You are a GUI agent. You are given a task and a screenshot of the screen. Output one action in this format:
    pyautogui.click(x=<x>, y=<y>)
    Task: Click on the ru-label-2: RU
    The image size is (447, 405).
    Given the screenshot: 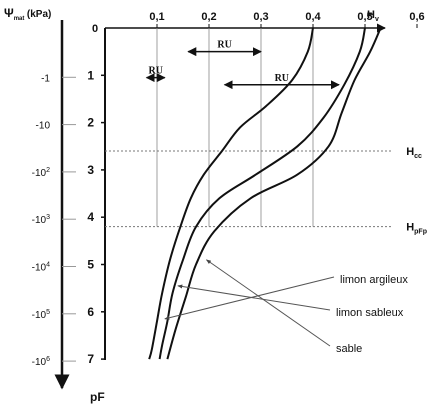 What is the action you would take?
    pyautogui.click(x=282, y=78)
    